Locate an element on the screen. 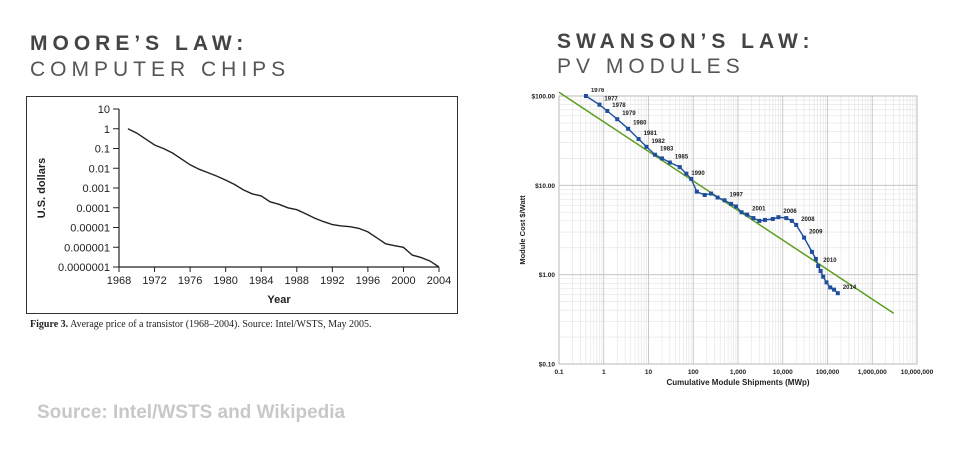  x-tick-label: 1 is located at coordinates (604, 372).